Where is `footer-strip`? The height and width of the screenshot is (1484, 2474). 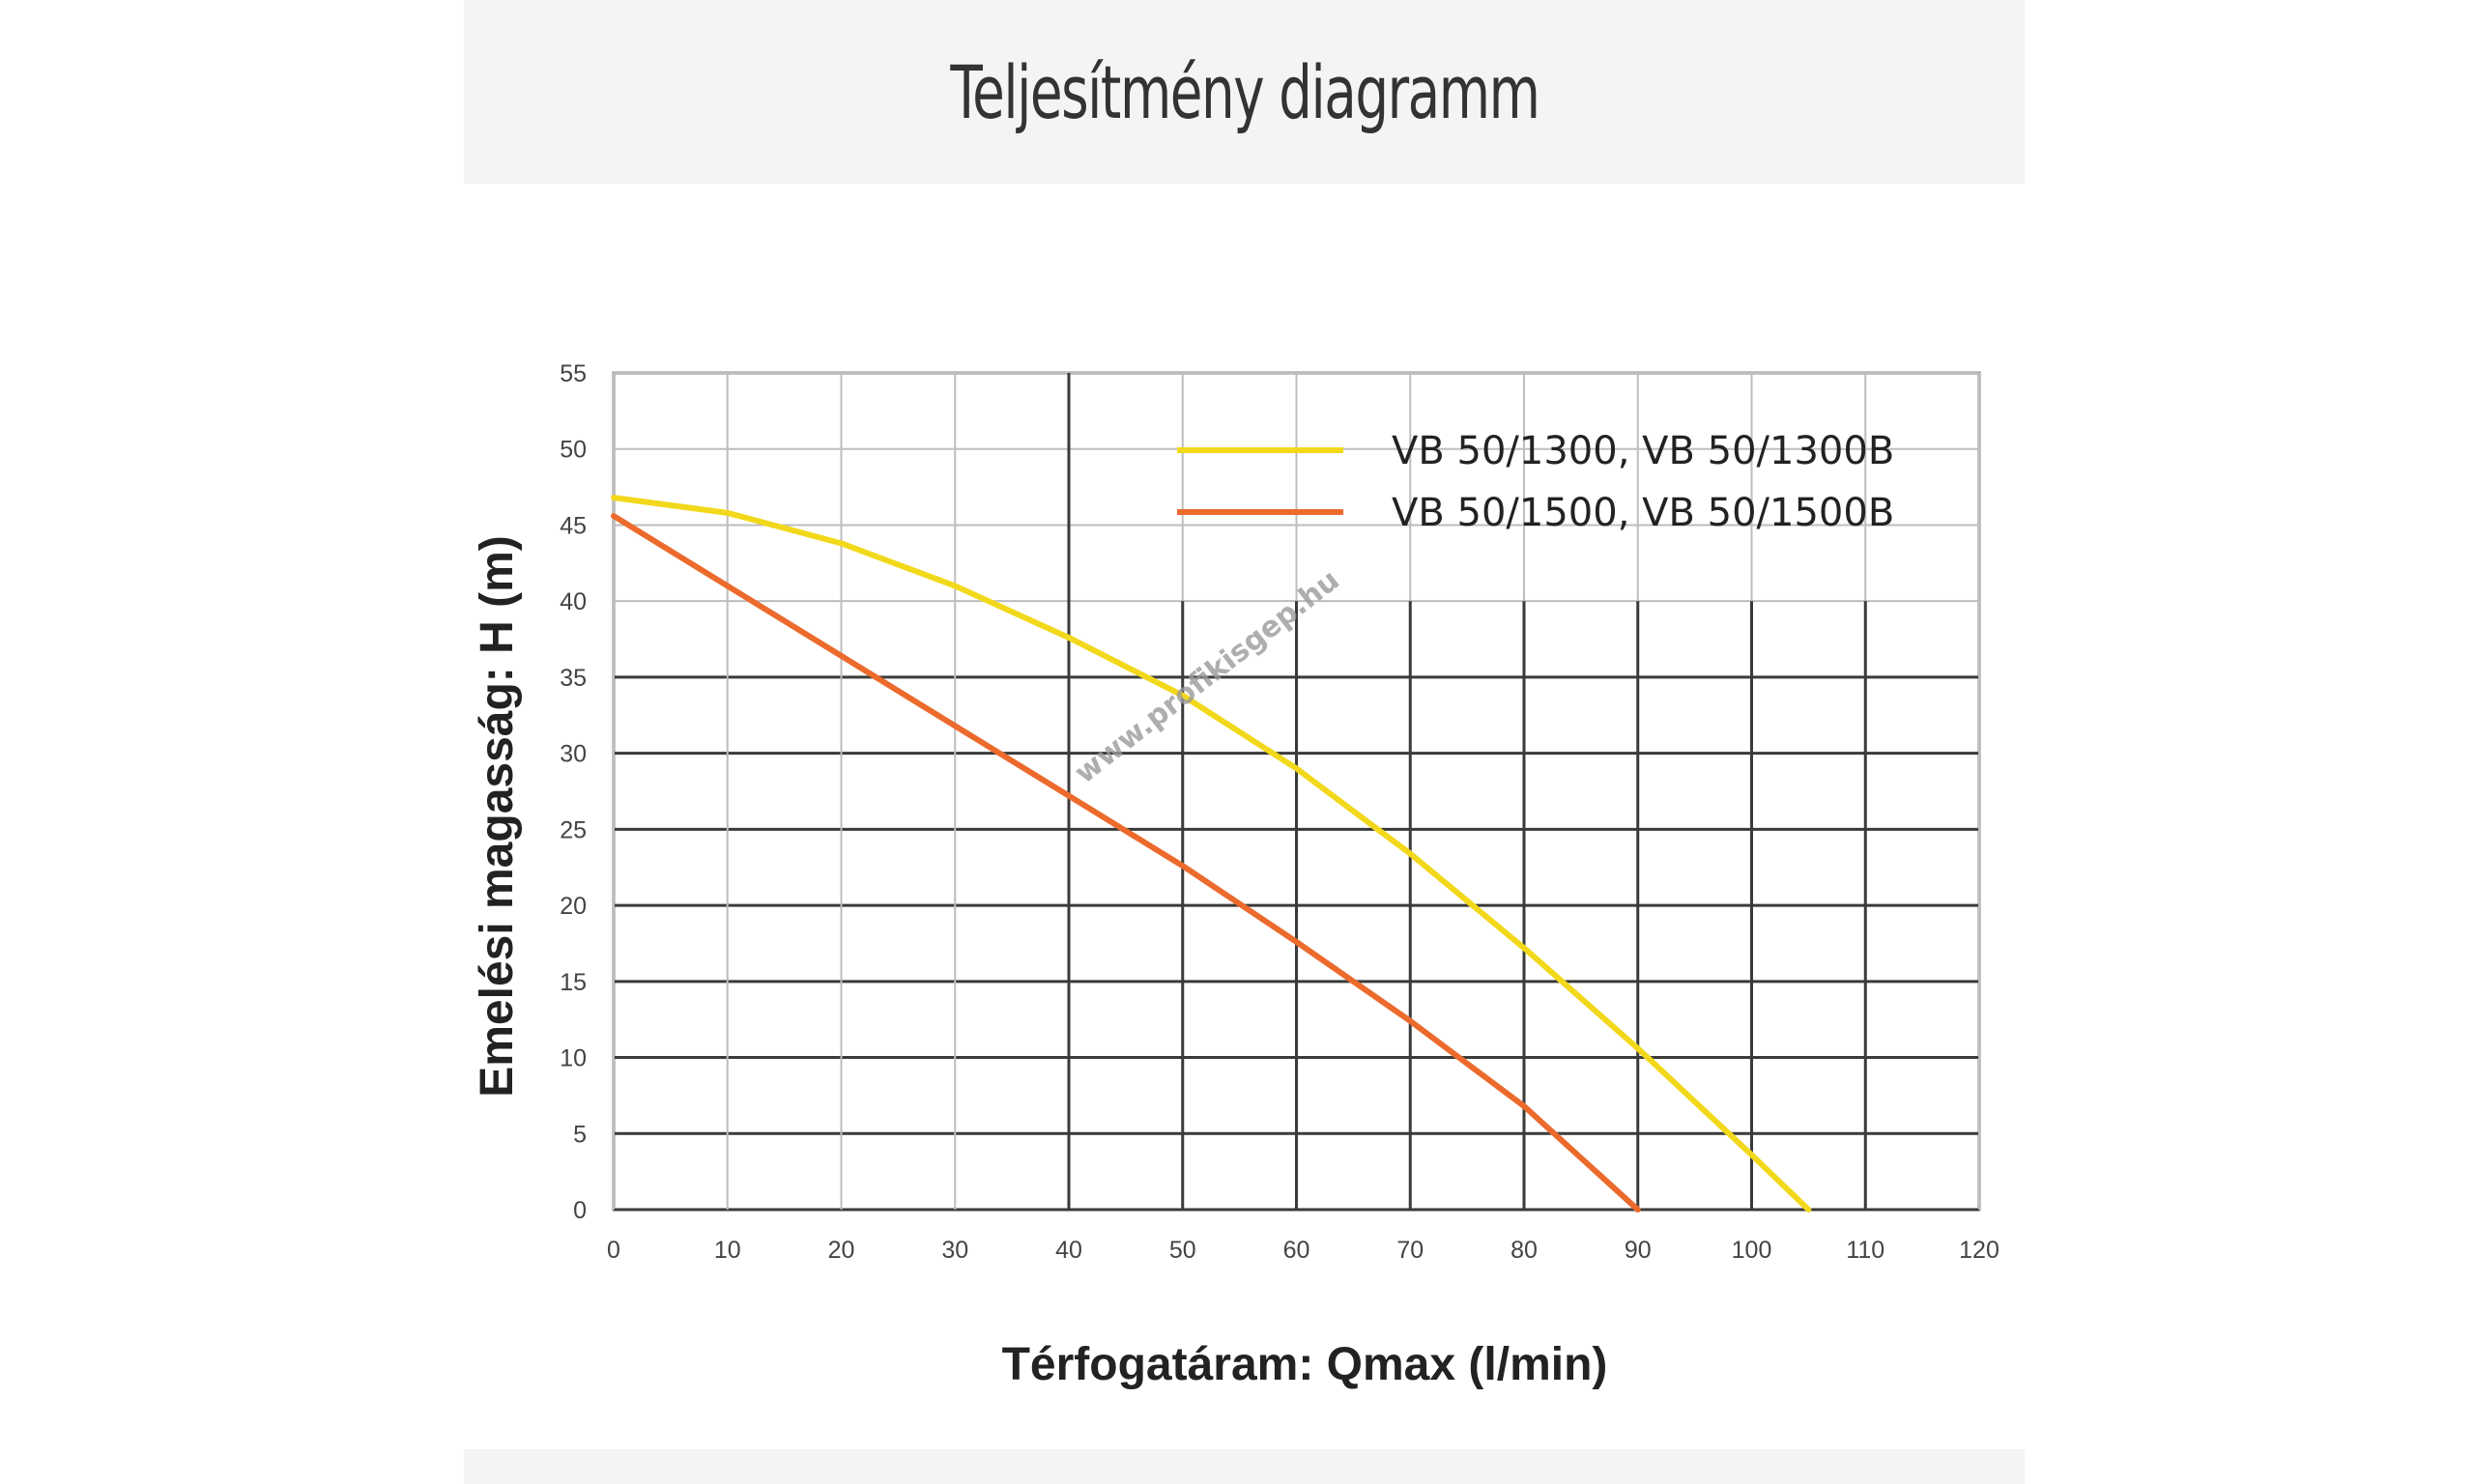 footer-strip is located at coordinates (1245, 1467).